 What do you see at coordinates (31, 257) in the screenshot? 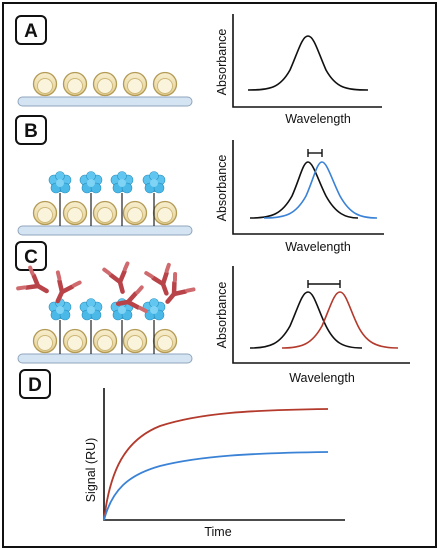
I see `panel-c-letter: C` at bounding box center [31, 257].